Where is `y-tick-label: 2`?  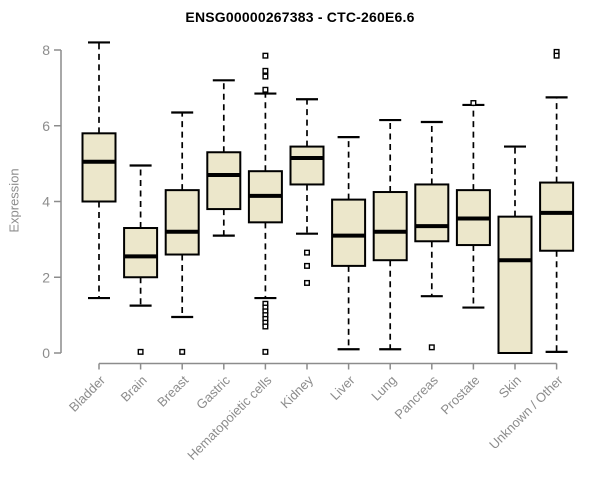 y-tick-label: 2 is located at coordinates (46, 277).